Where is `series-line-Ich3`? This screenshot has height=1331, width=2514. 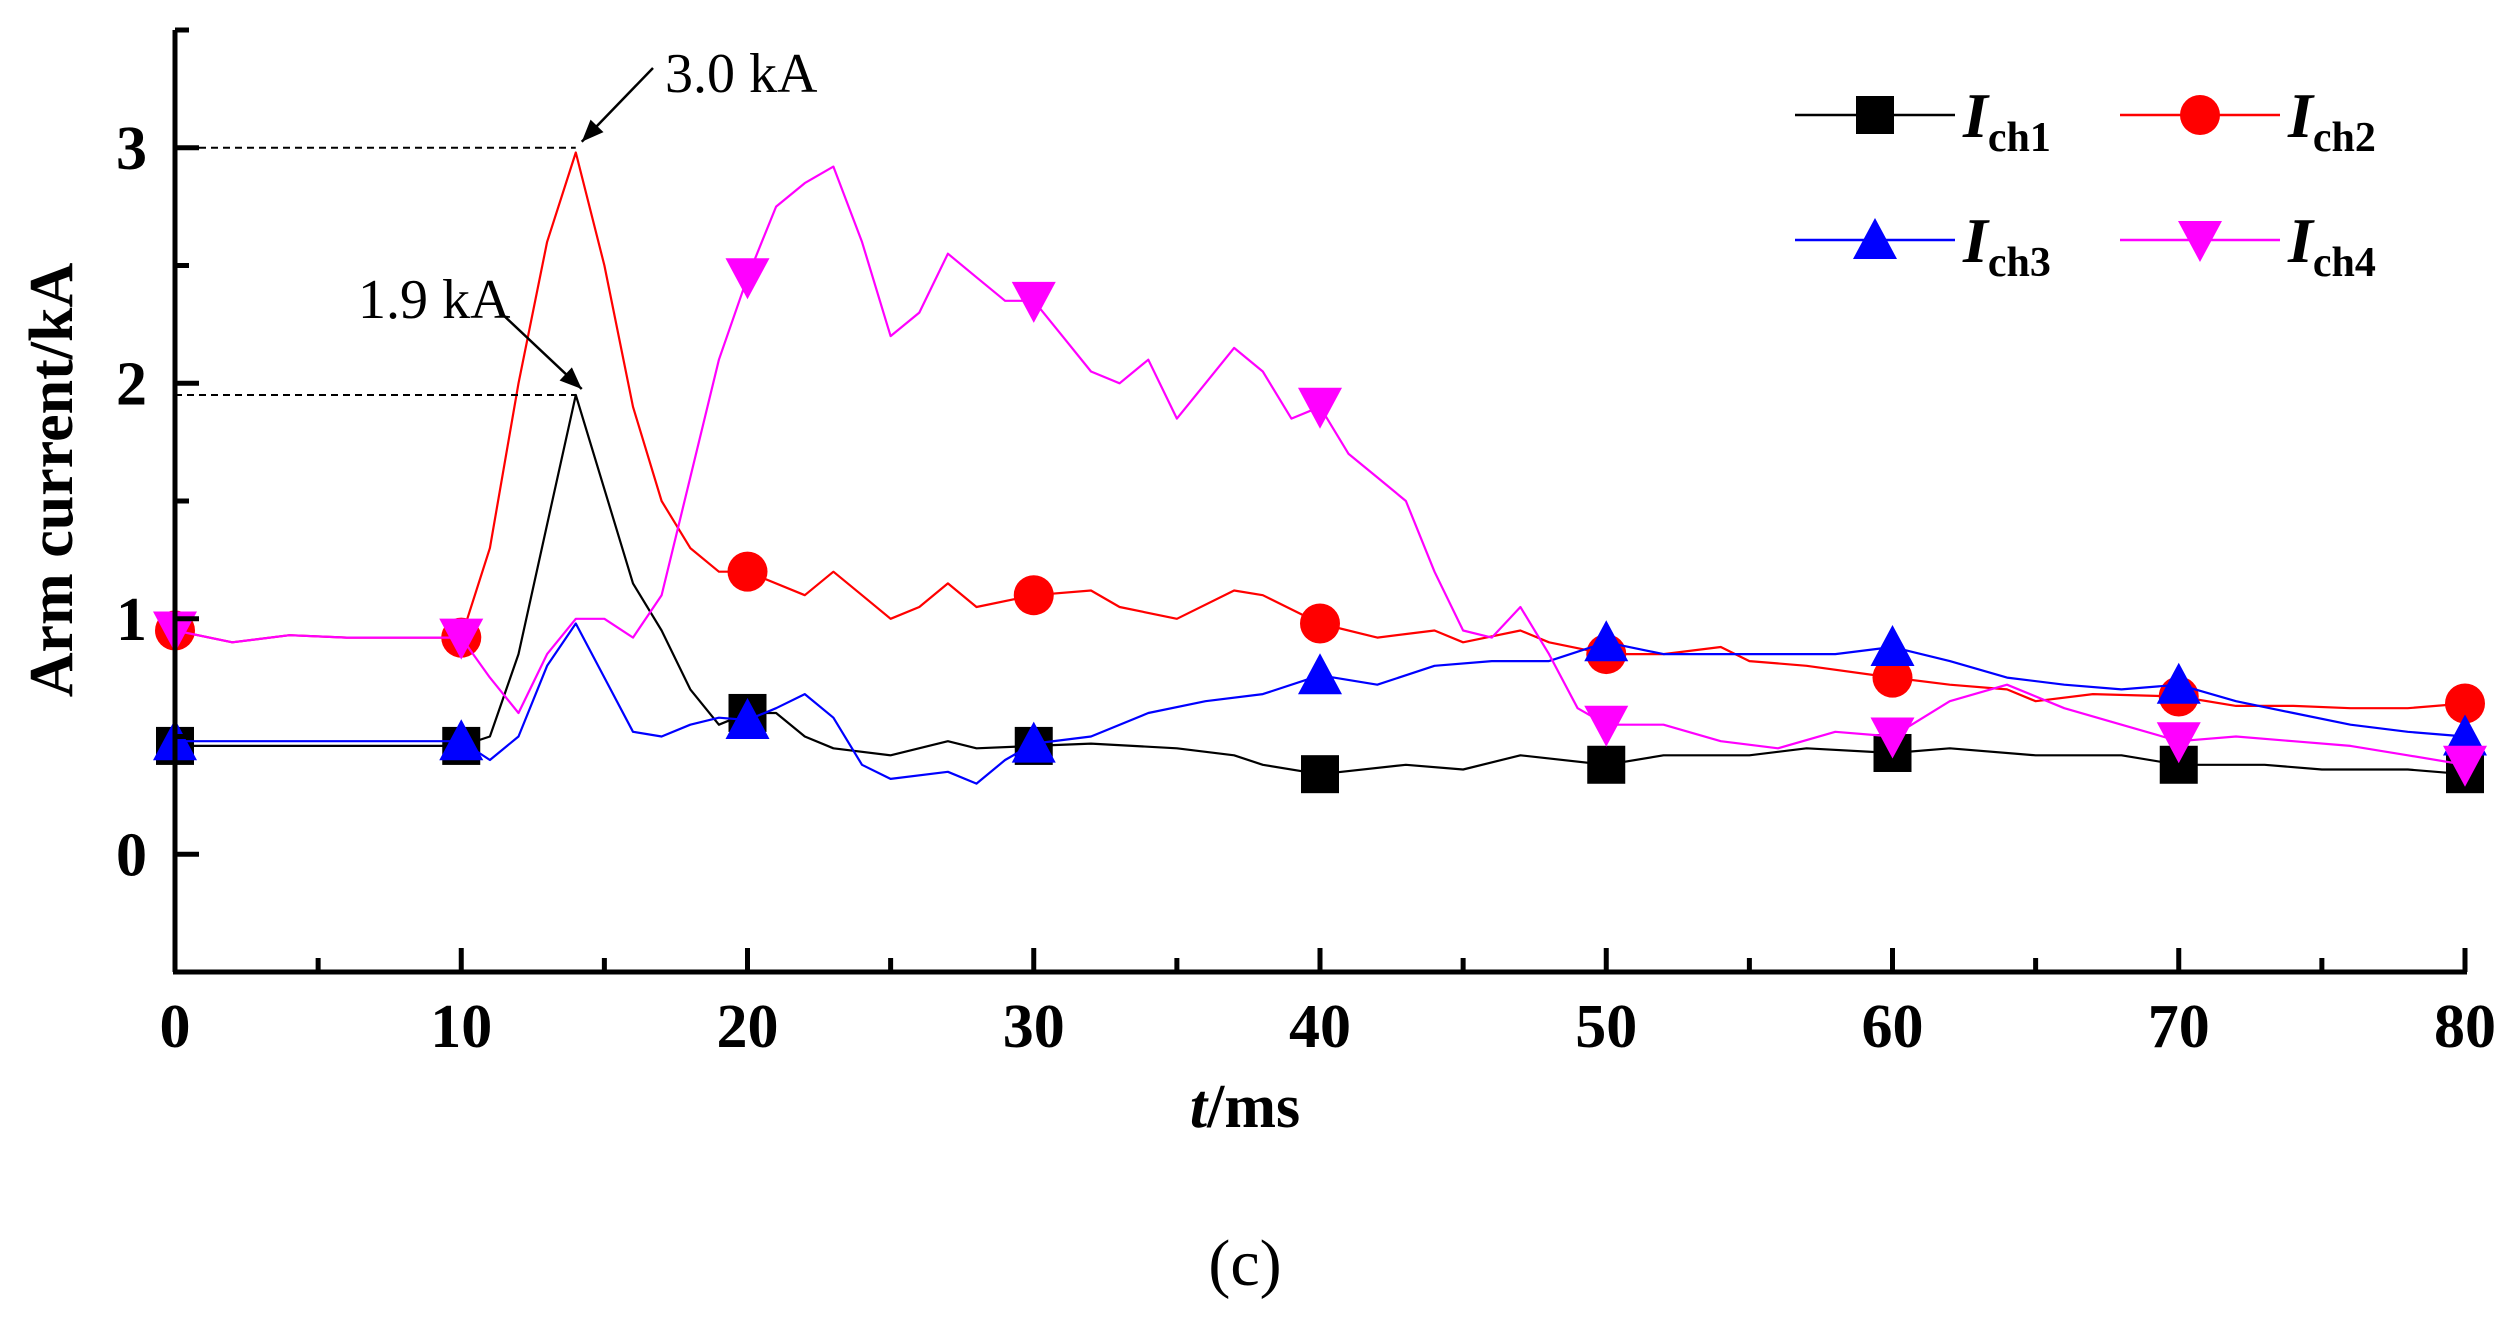
series-line-Ich3 is located at coordinates (1320, 703).